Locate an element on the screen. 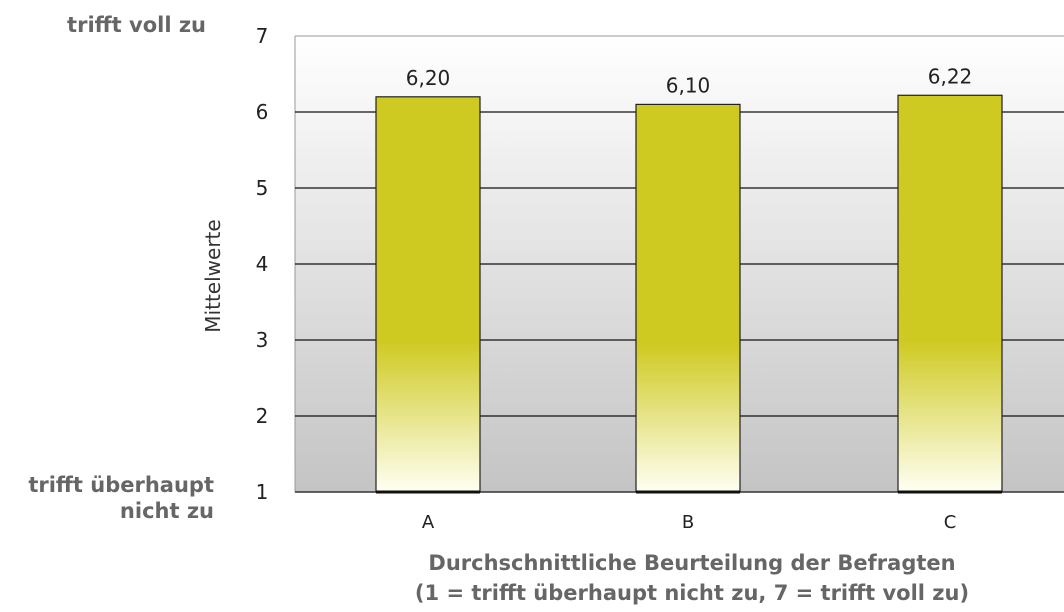  y-tick-label-7: 7 is located at coordinates (262, 36).